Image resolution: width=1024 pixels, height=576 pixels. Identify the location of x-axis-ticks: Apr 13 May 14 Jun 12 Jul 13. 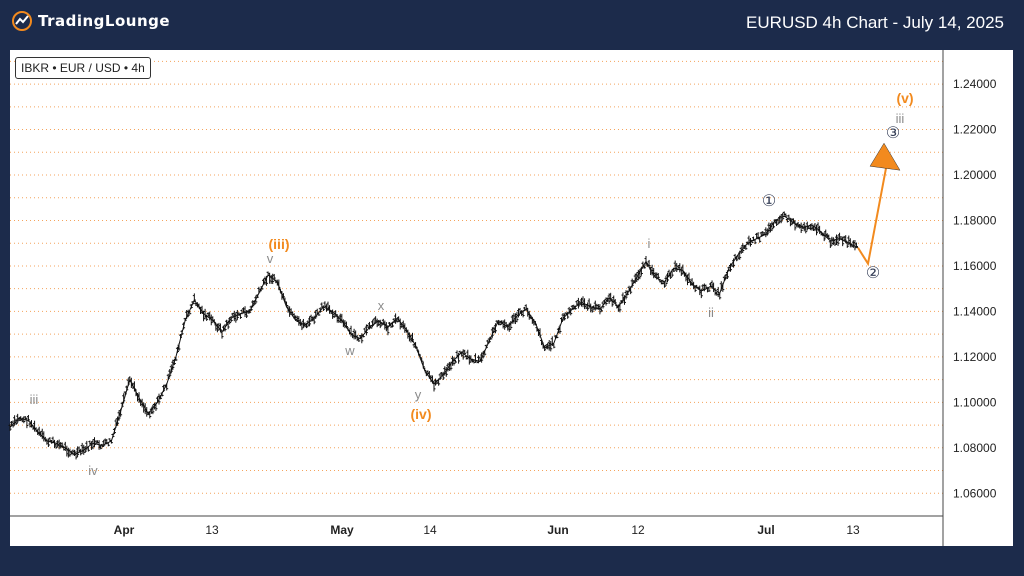
(487, 530).